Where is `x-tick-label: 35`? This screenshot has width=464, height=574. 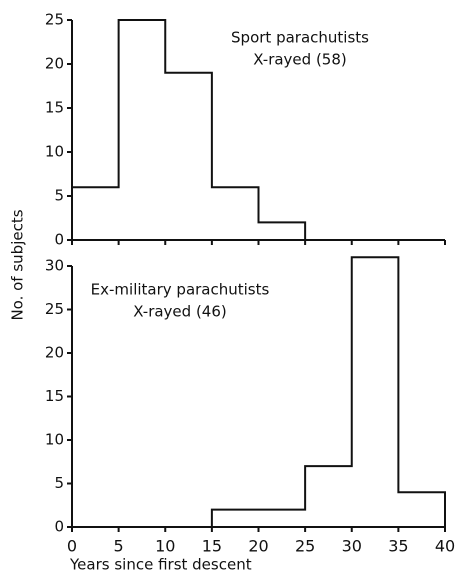 x-tick-label: 35 is located at coordinates (398, 546).